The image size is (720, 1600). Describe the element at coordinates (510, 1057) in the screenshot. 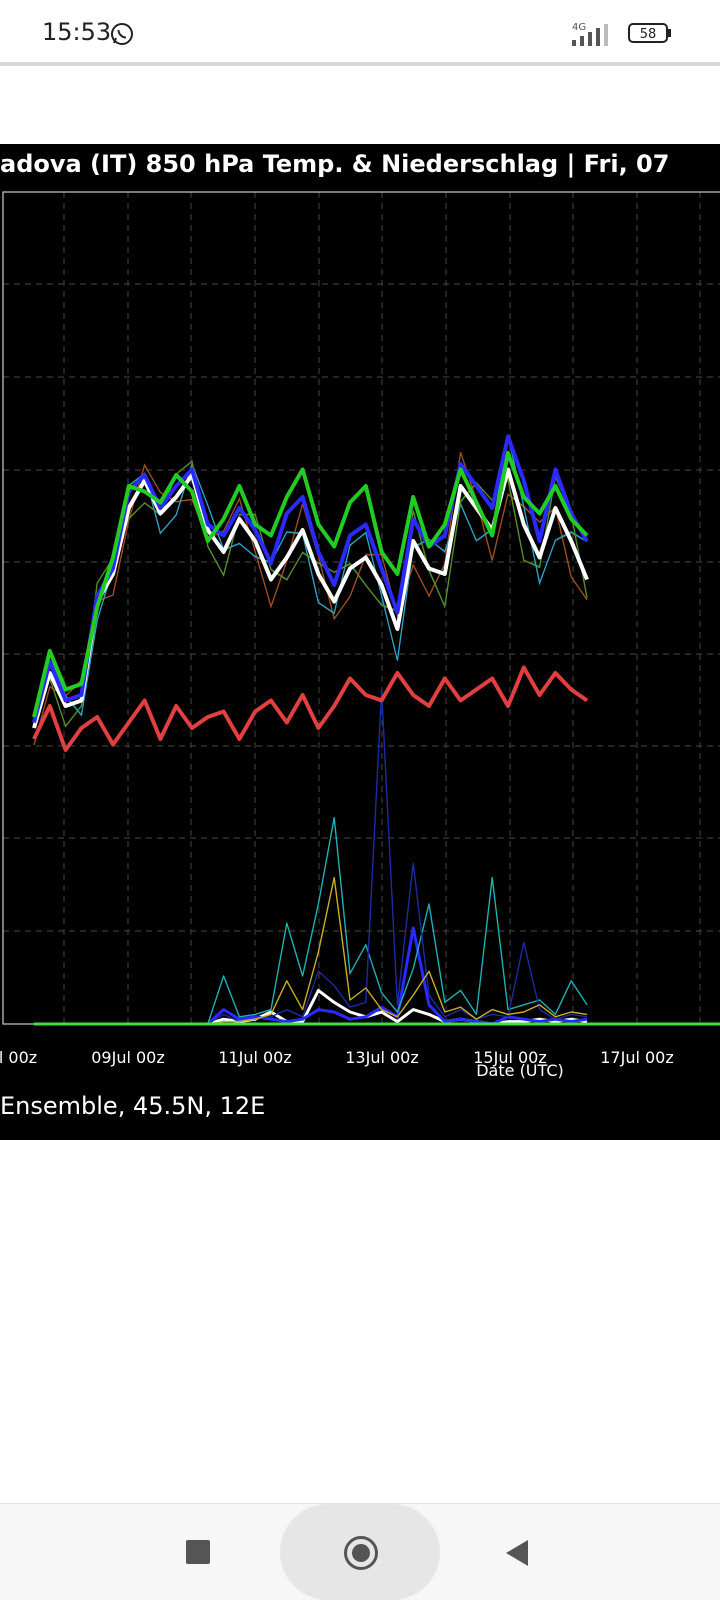

I see `x-tick-label-4: 15Jul 00z` at that location.